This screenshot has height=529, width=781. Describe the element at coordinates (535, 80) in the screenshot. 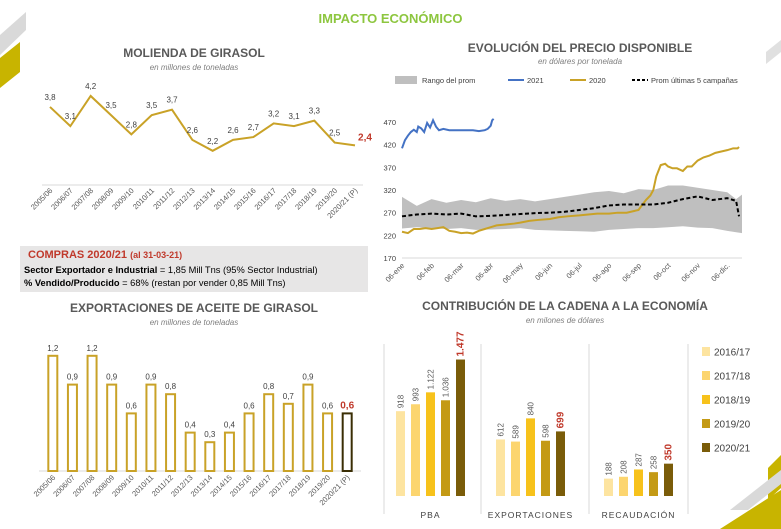

I see `legend-2021-label: 2021` at that location.